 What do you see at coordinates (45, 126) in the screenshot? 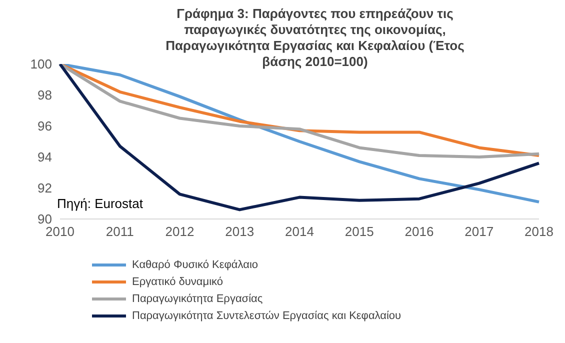
I see `y-tick-label: 96` at bounding box center [45, 126].